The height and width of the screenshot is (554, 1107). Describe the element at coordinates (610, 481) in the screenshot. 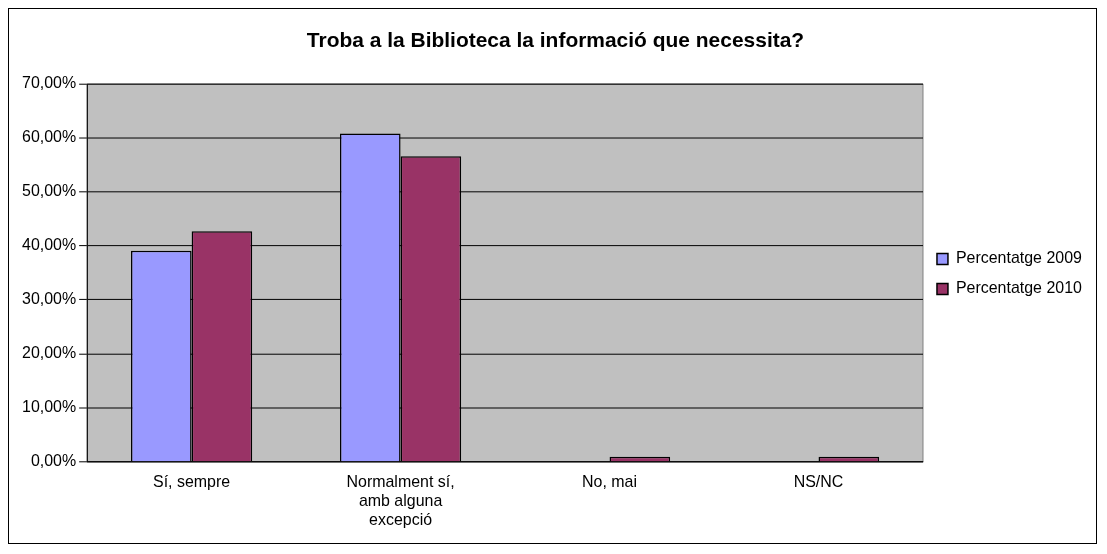

I see `x-tick-label: No, mai` at that location.